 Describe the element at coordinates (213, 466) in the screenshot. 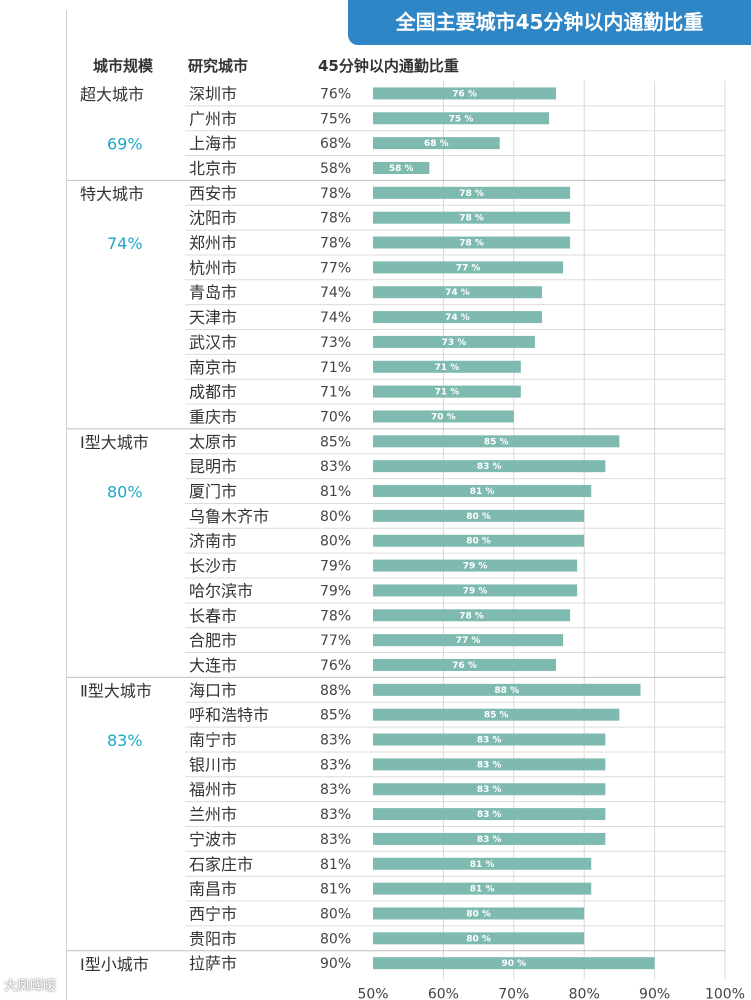

I see `city-label: 昆明市` at that location.